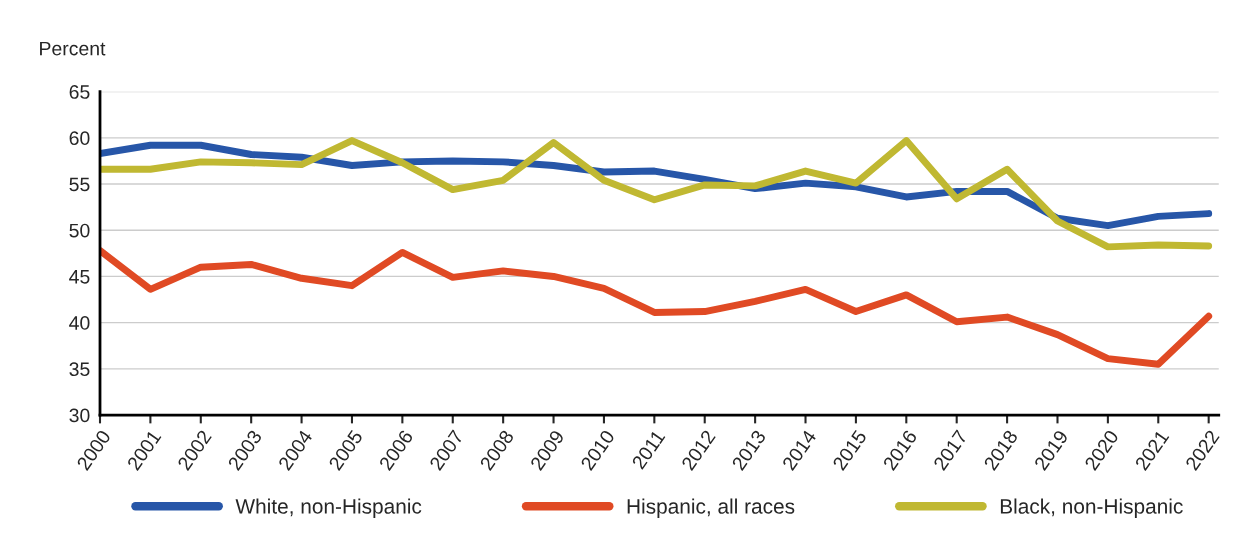 The image size is (1250, 539). I want to click on y-tick-label: 55, so click(79, 184).